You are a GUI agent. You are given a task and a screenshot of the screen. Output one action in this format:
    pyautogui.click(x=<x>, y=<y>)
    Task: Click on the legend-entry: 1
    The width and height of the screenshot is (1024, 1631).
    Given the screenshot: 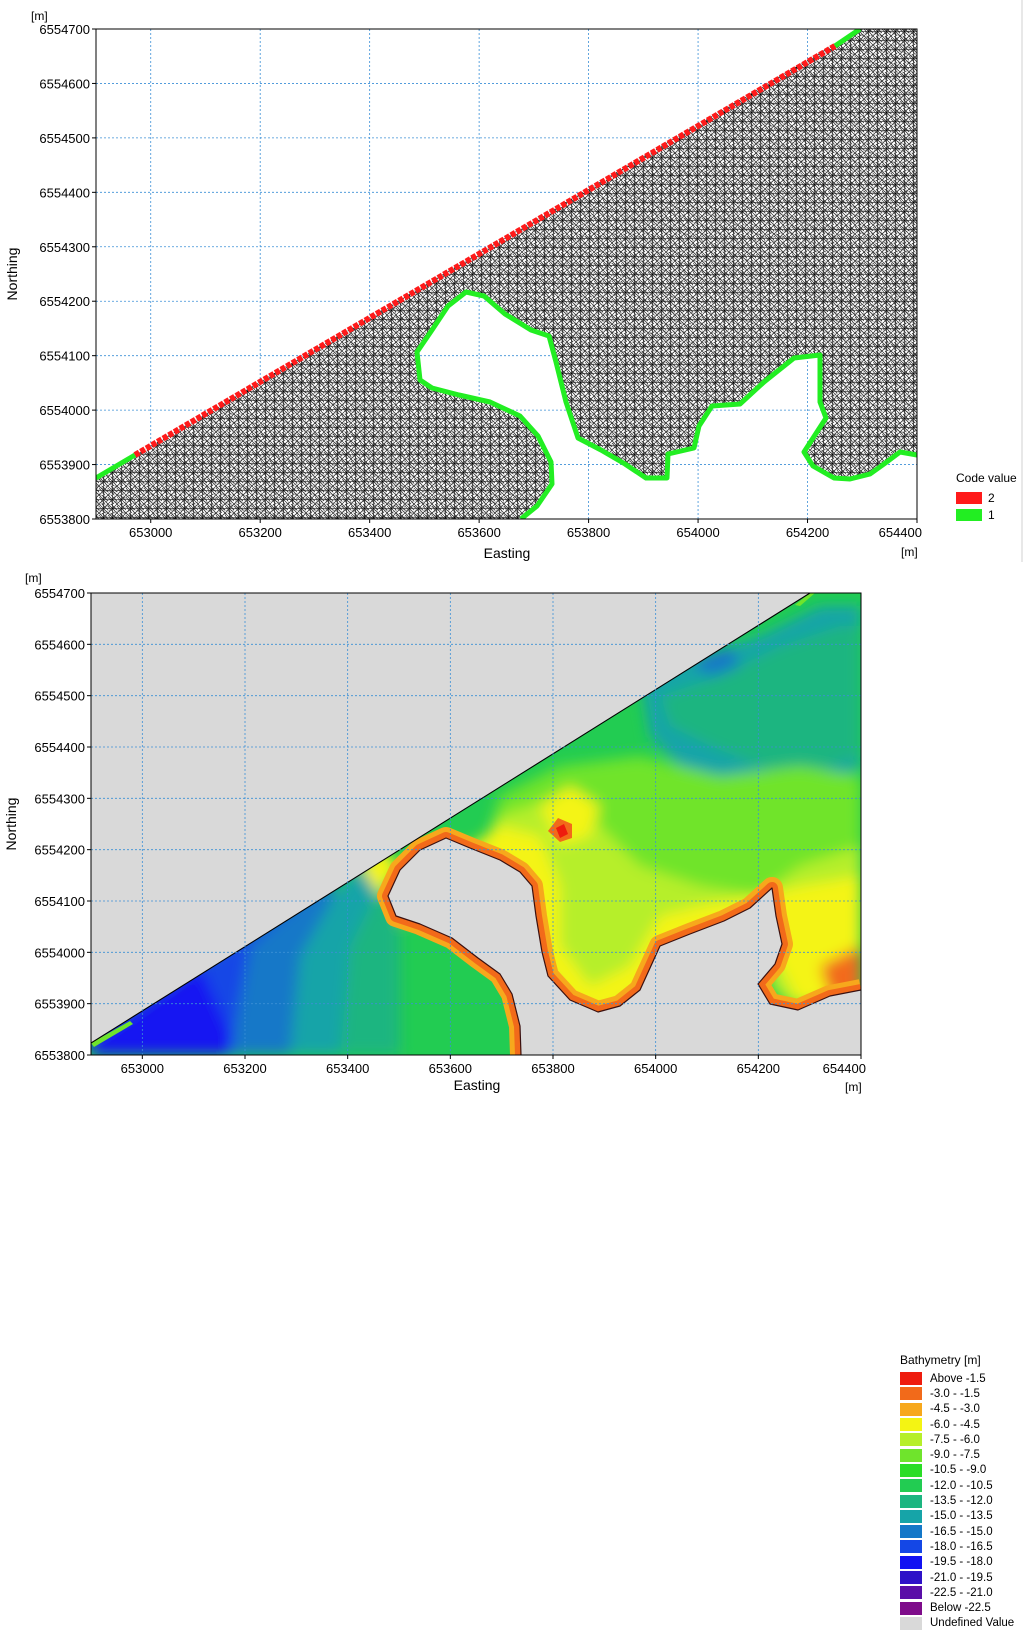 What is the action you would take?
    pyautogui.click(x=990, y=514)
    